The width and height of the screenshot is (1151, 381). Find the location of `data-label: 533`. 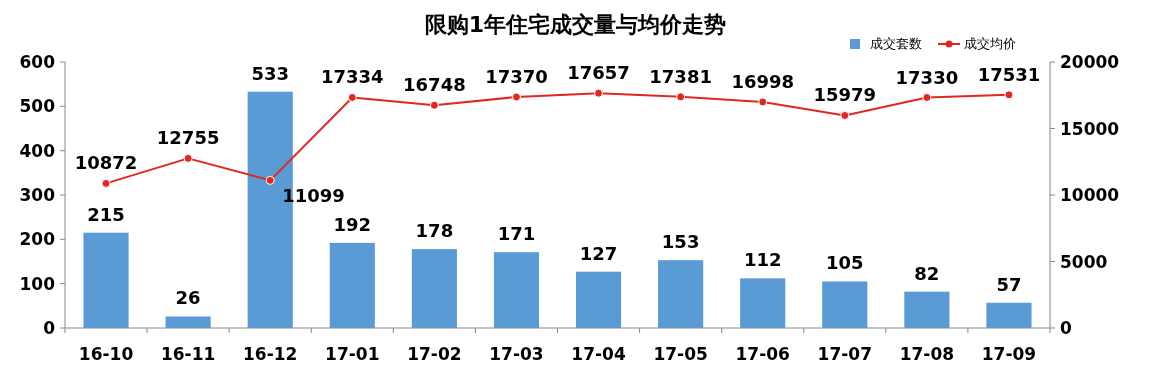

data-label: 533 is located at coordinates (270, 73).